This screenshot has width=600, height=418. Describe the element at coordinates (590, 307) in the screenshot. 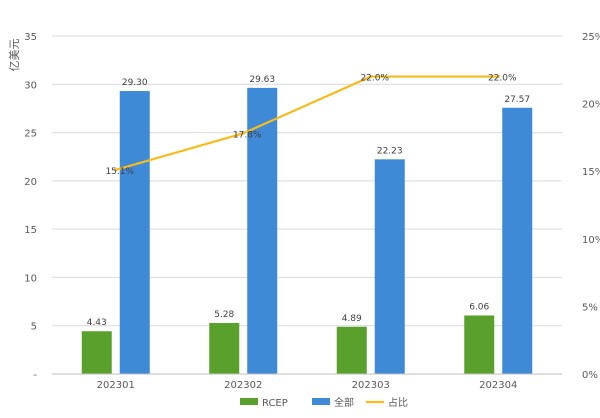

I see `y2-tick-label: 5%` at that location.